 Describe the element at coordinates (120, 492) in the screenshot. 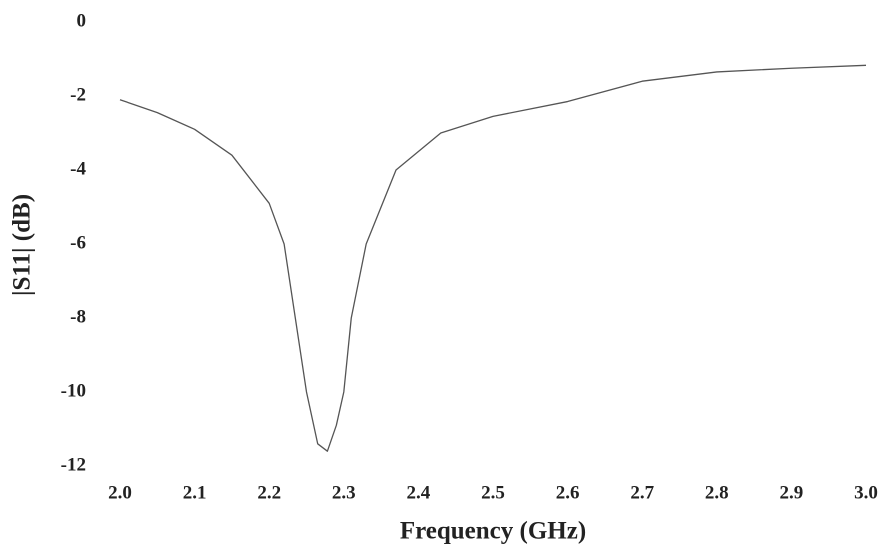

I see `x-tick-label: 2.0` at that location.